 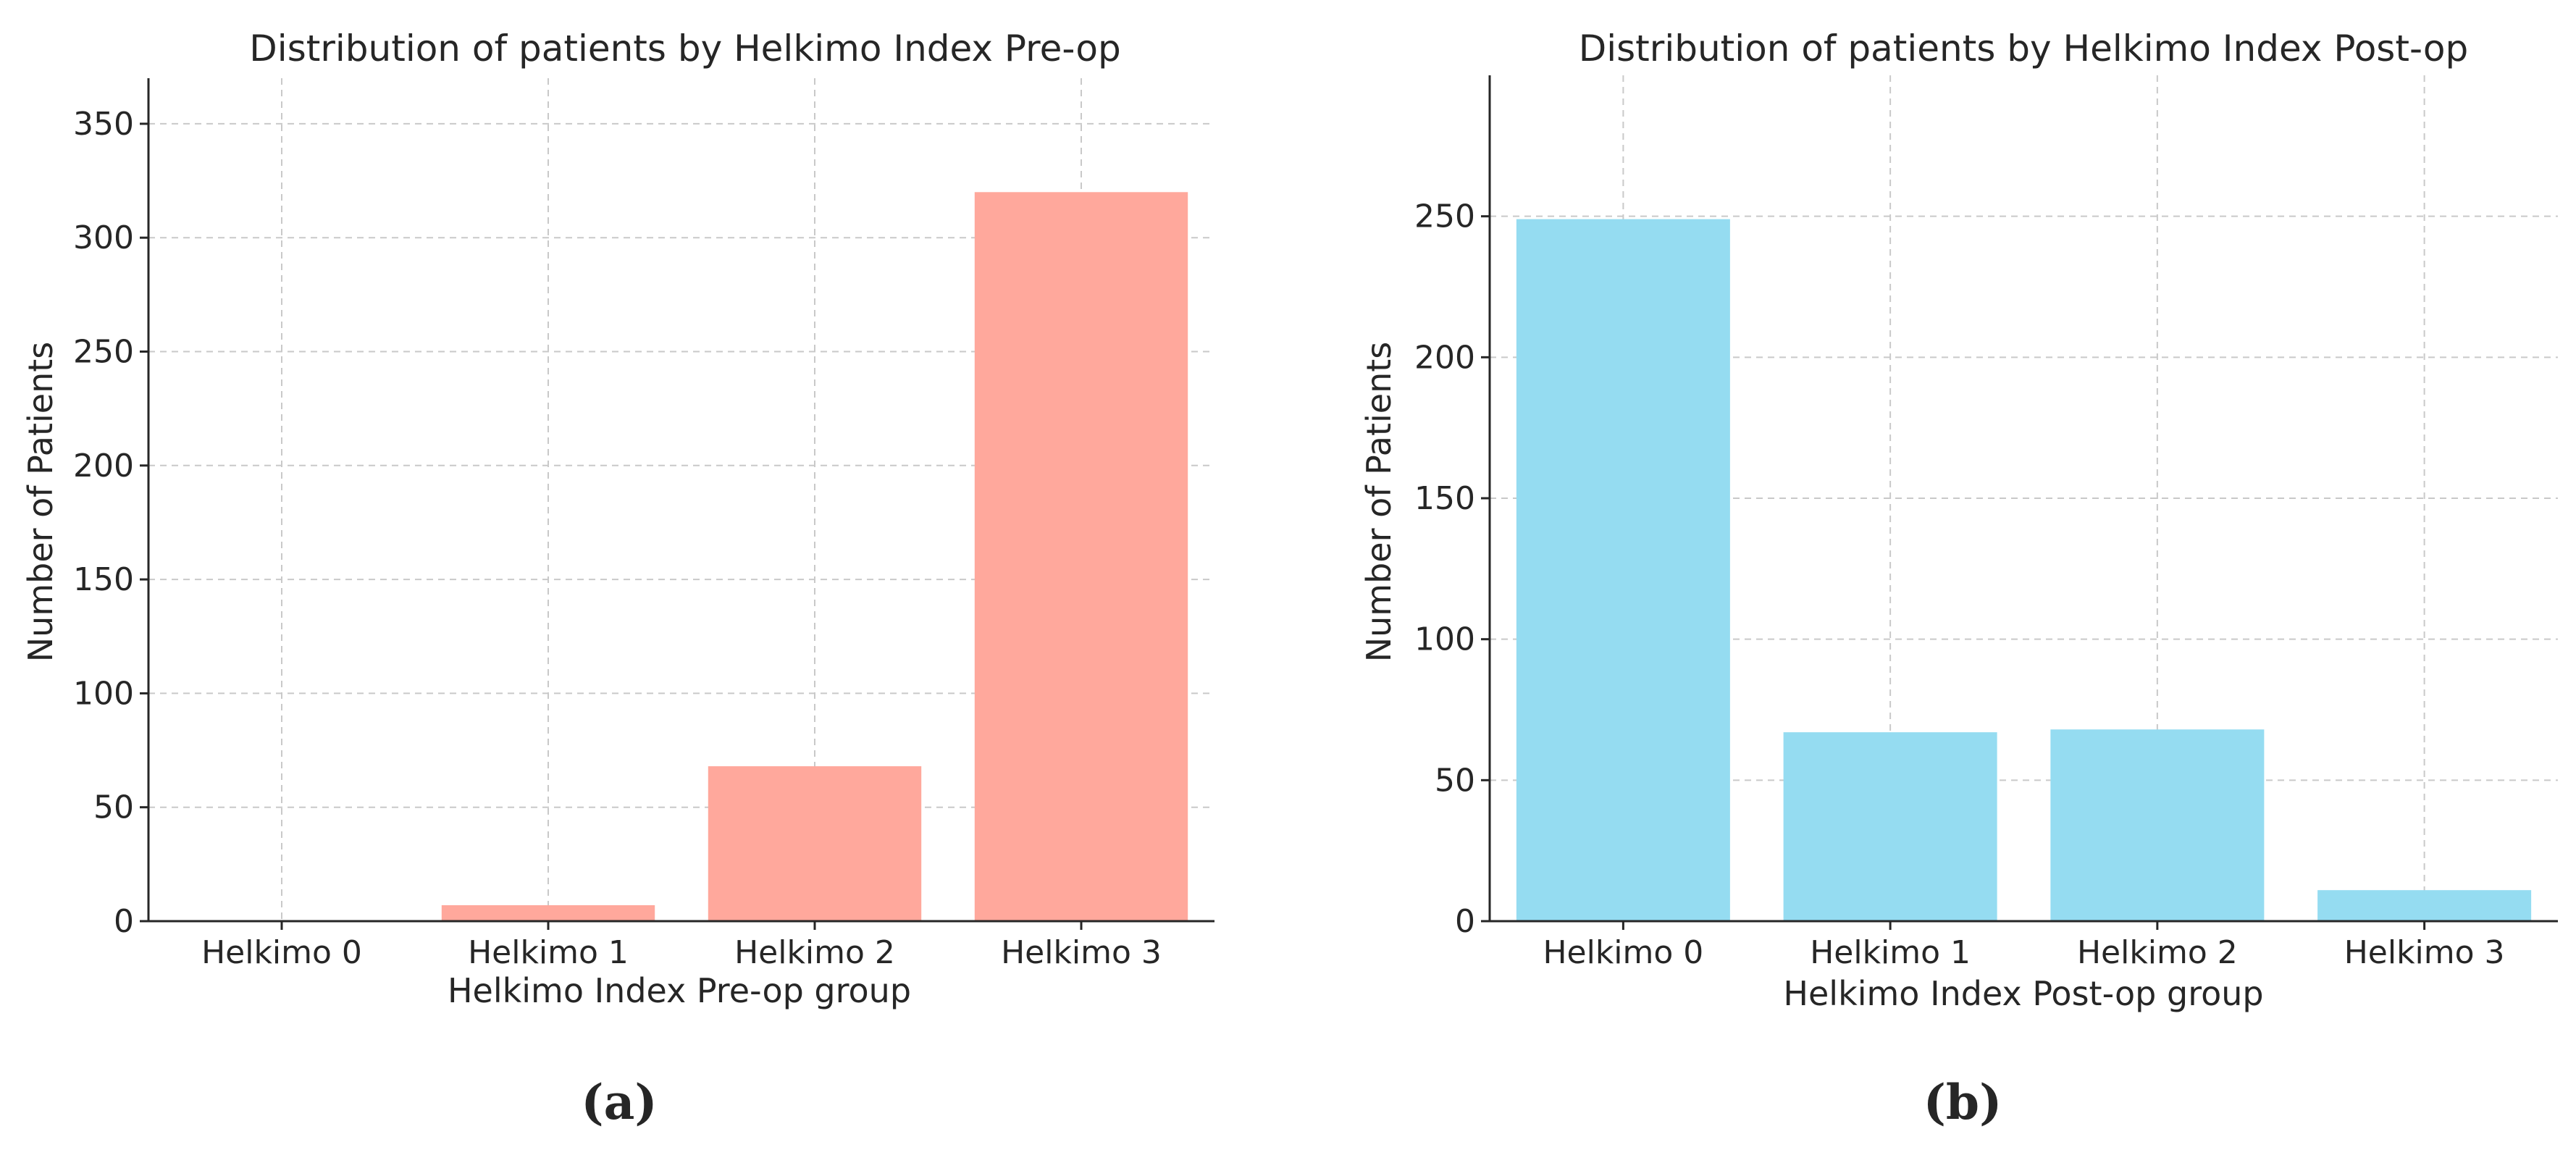 What do you see at coordinates (103, 237) in the screenshot?
I see `y-tick-label: 300` at bounding box center [103, 237].